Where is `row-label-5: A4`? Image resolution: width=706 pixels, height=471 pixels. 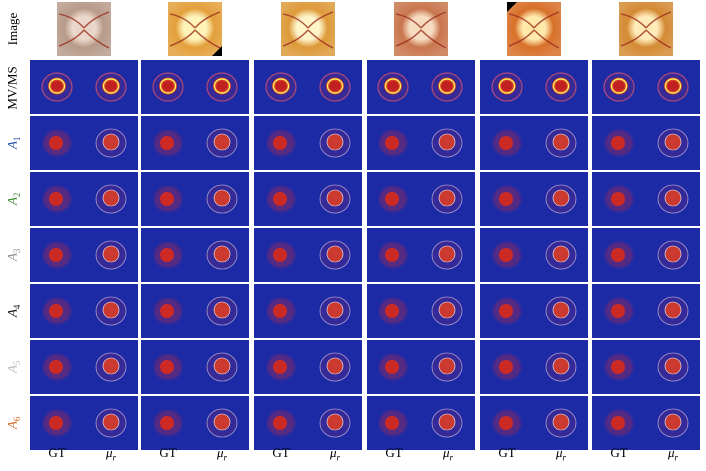 row-label-5: A4 is located at coordinates (13, 311).